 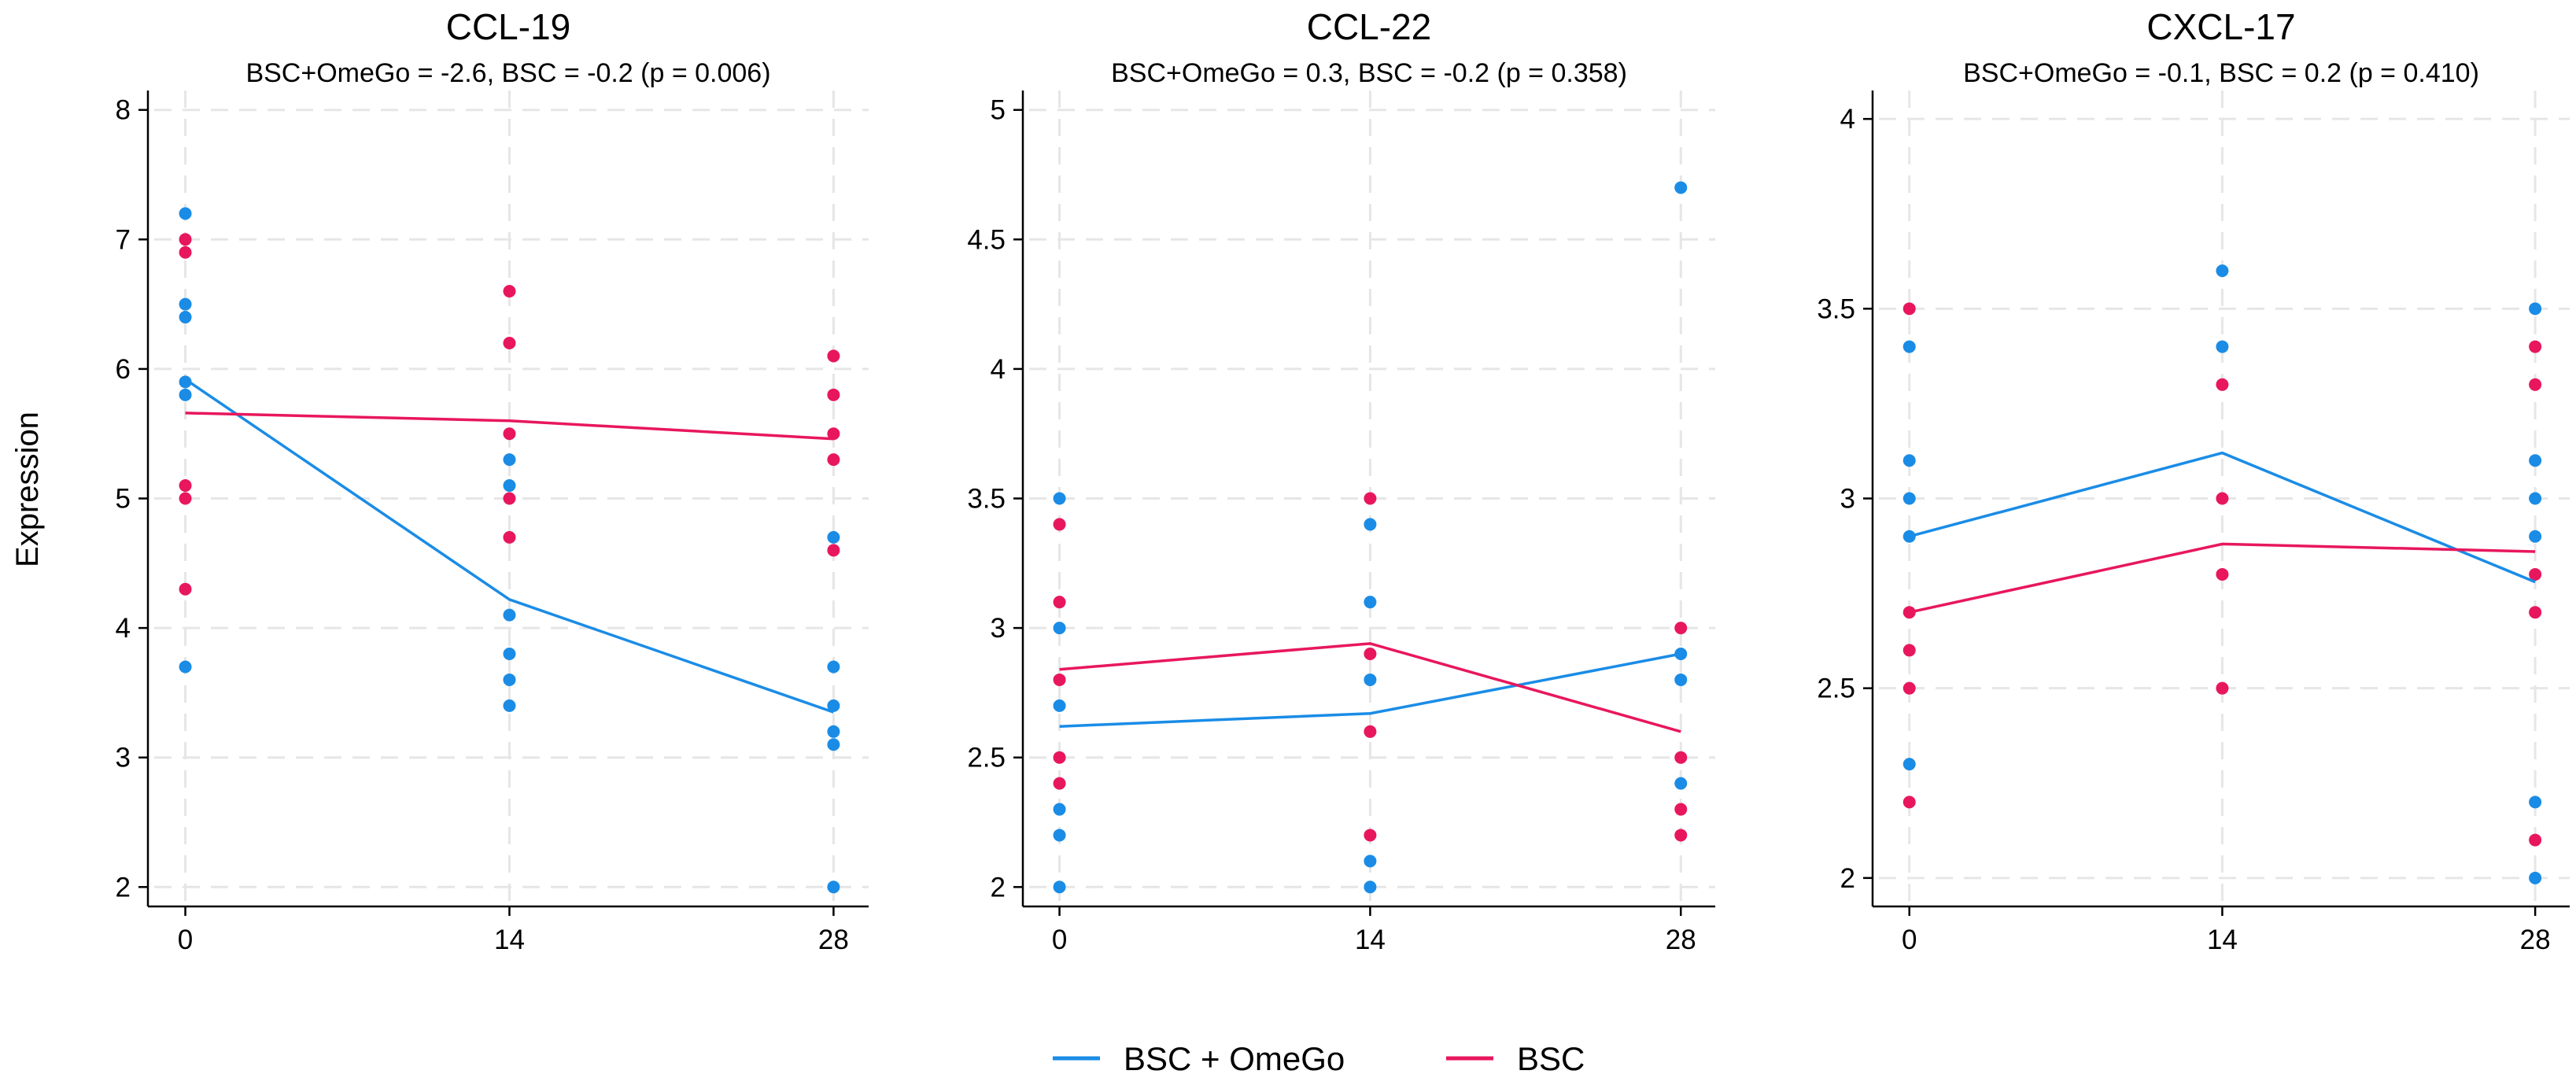 What do you see at coordinates (1369, 27) in the screenshot?
I see `panel-title: CCL-22` at bounding box center [1369, 27].